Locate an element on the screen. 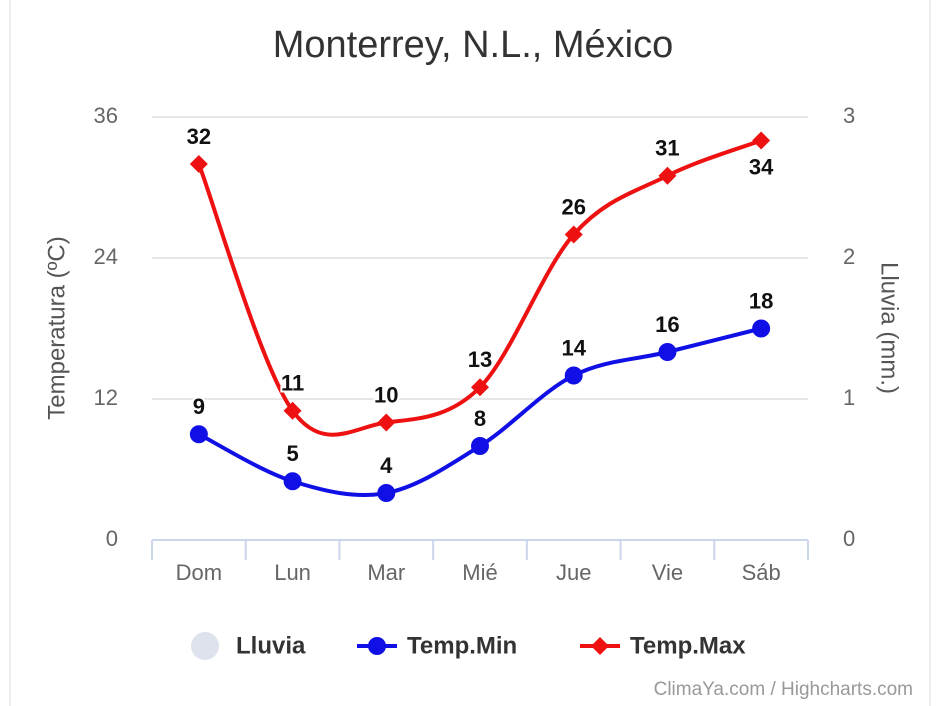  data-label: 11 is located at coordinates (292, 383).